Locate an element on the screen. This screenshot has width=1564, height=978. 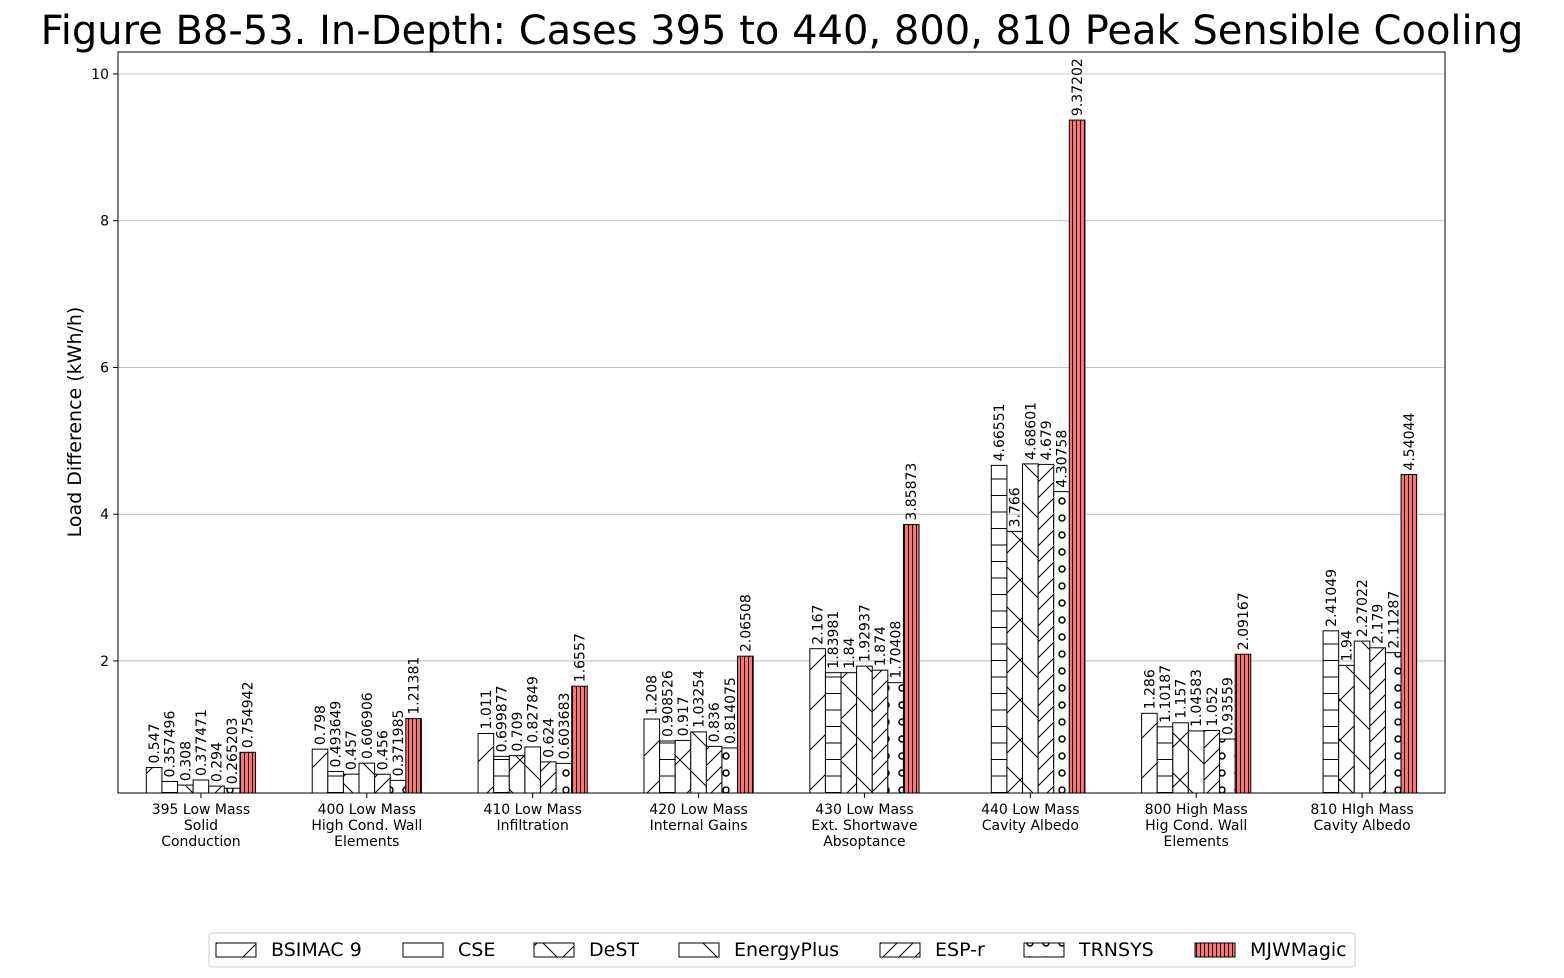
x-tick-label: 430 Low Mass Ext. Shortwave Absoptance is located at coordinates (864, 826).